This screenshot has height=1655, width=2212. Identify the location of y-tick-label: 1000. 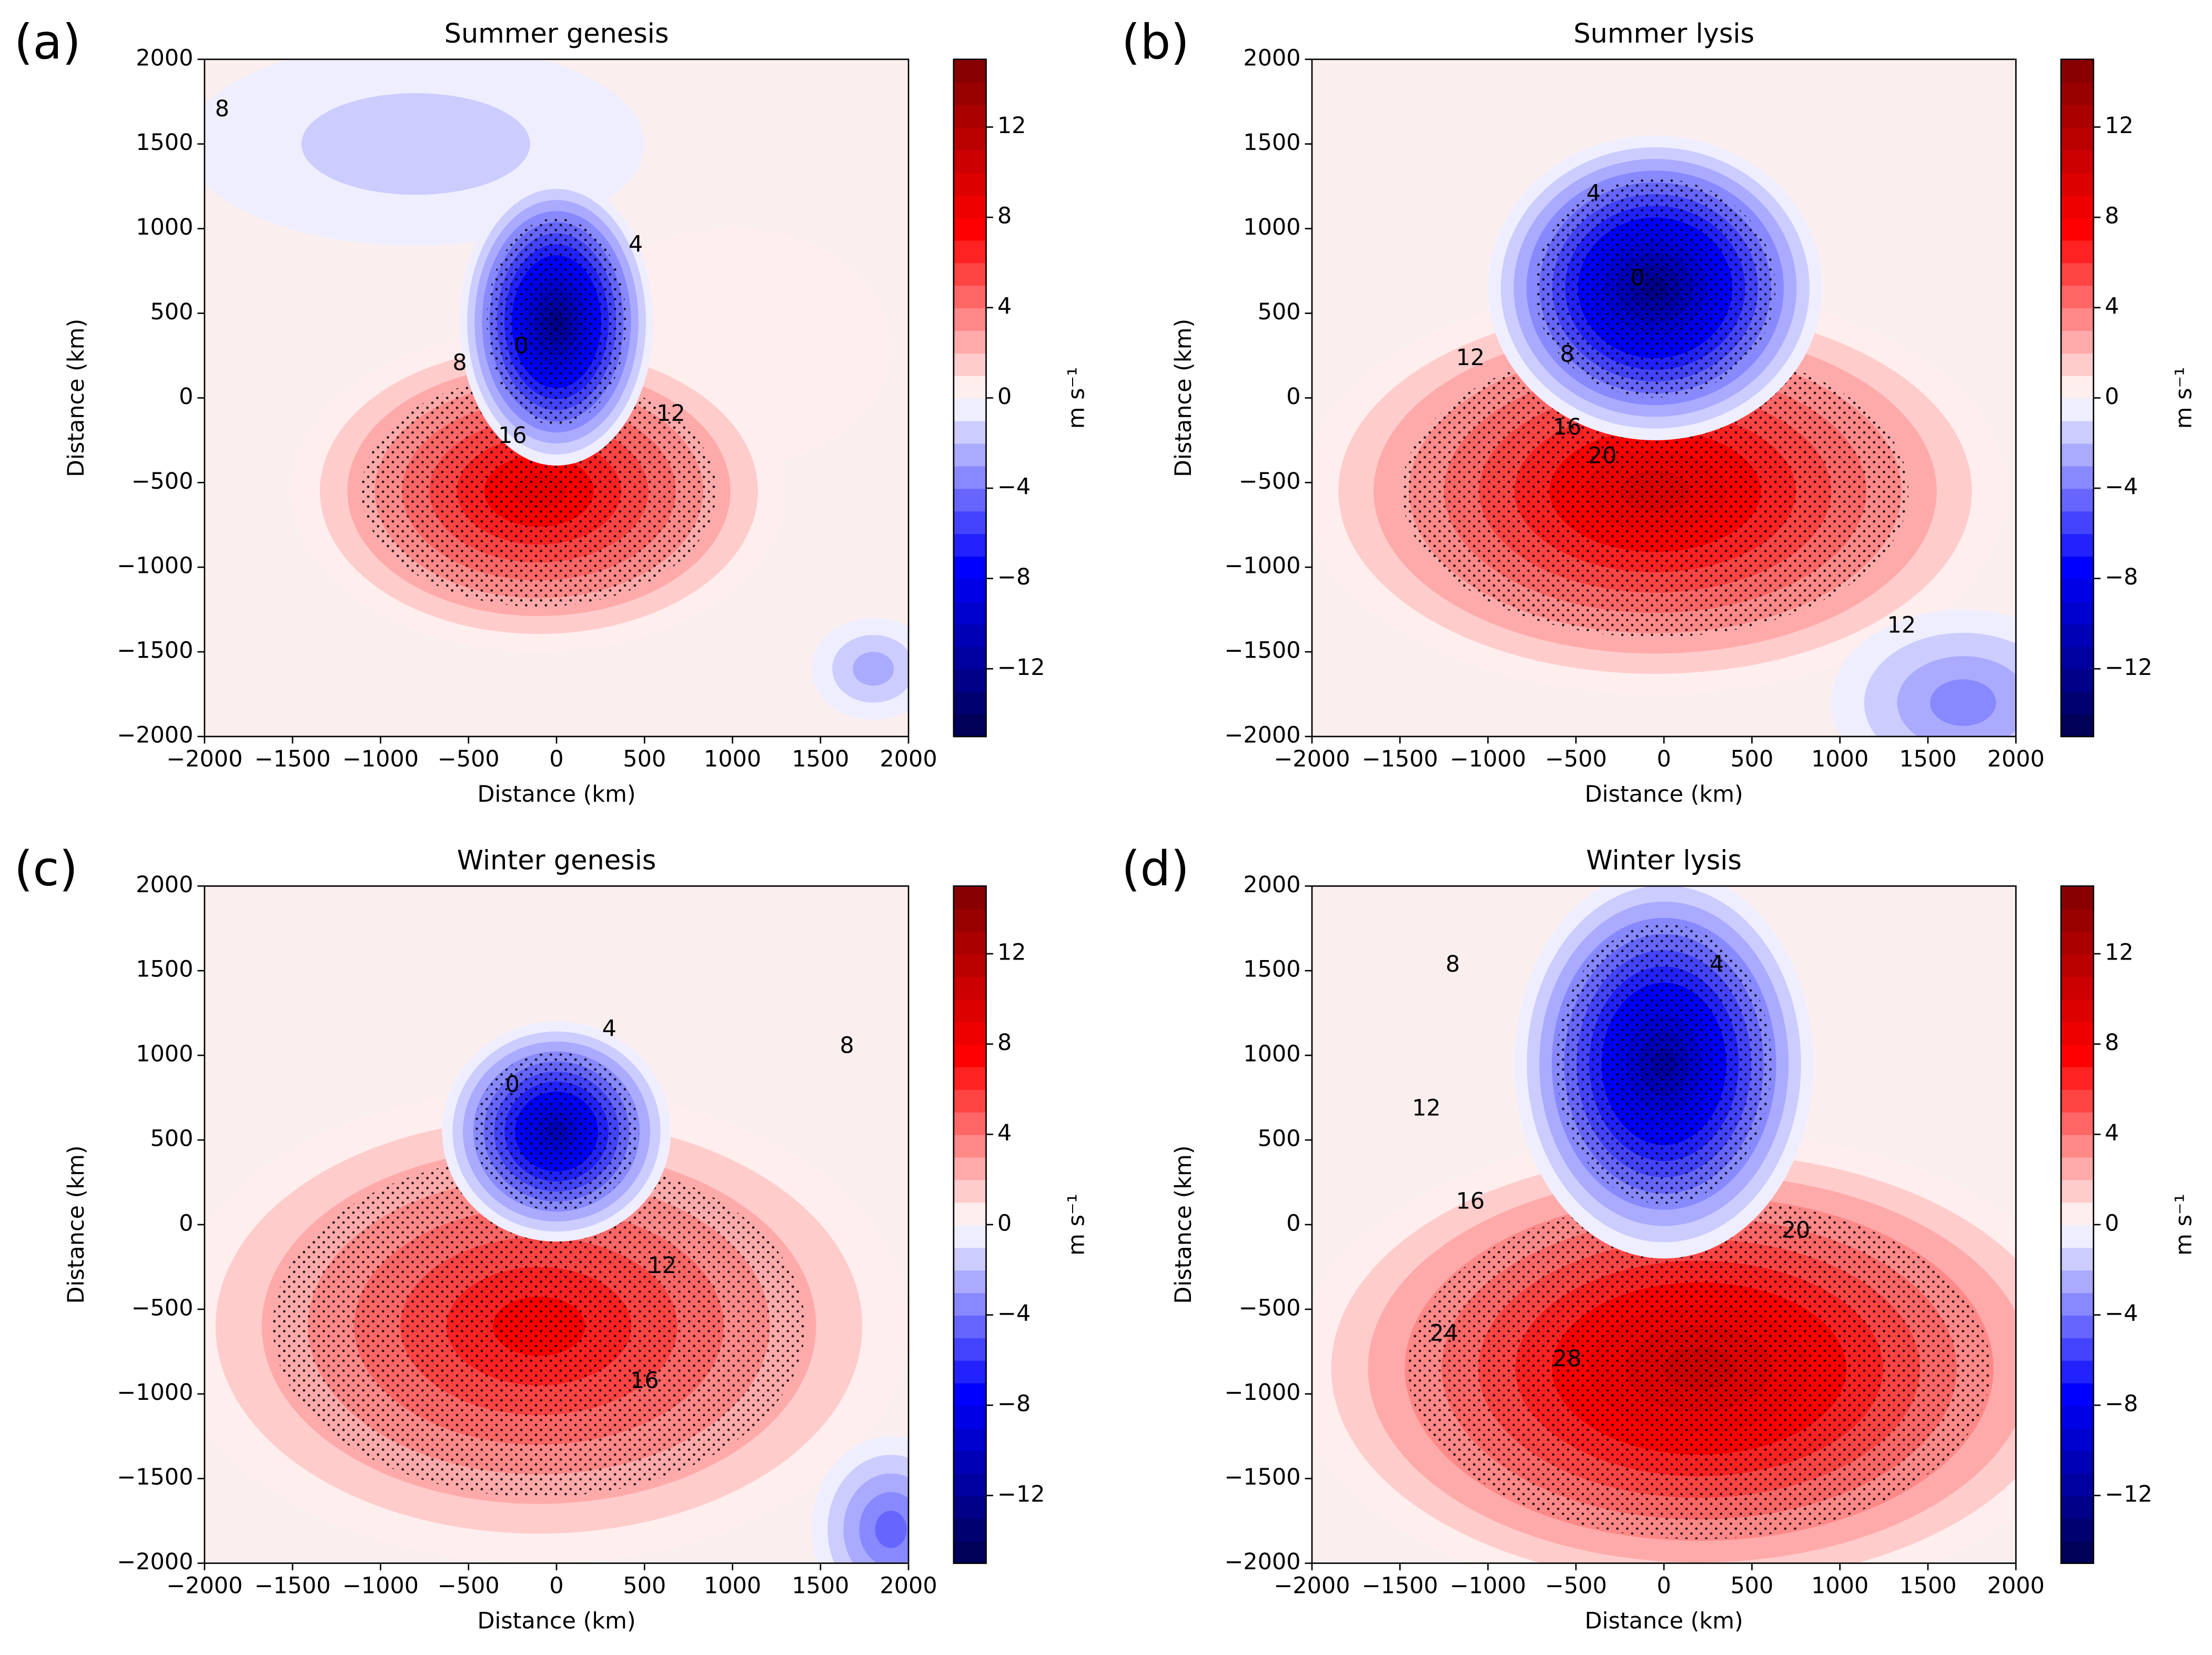
(1271, 1054).